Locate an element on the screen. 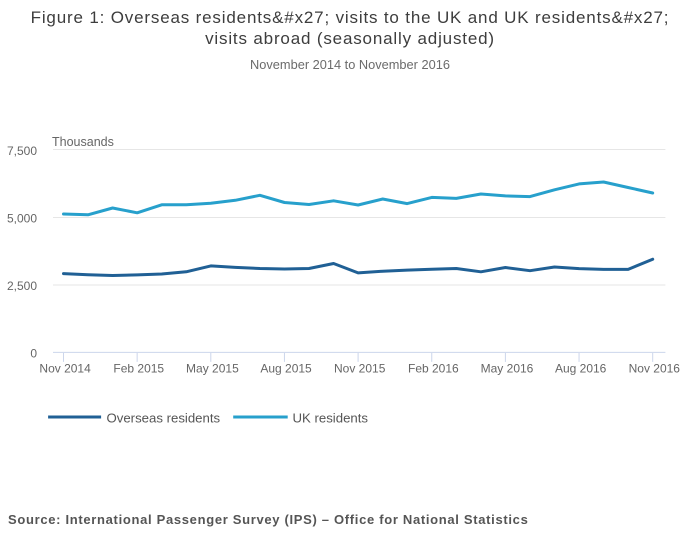  svg-text: Nov 2014 is located at coordinates (65, 369).